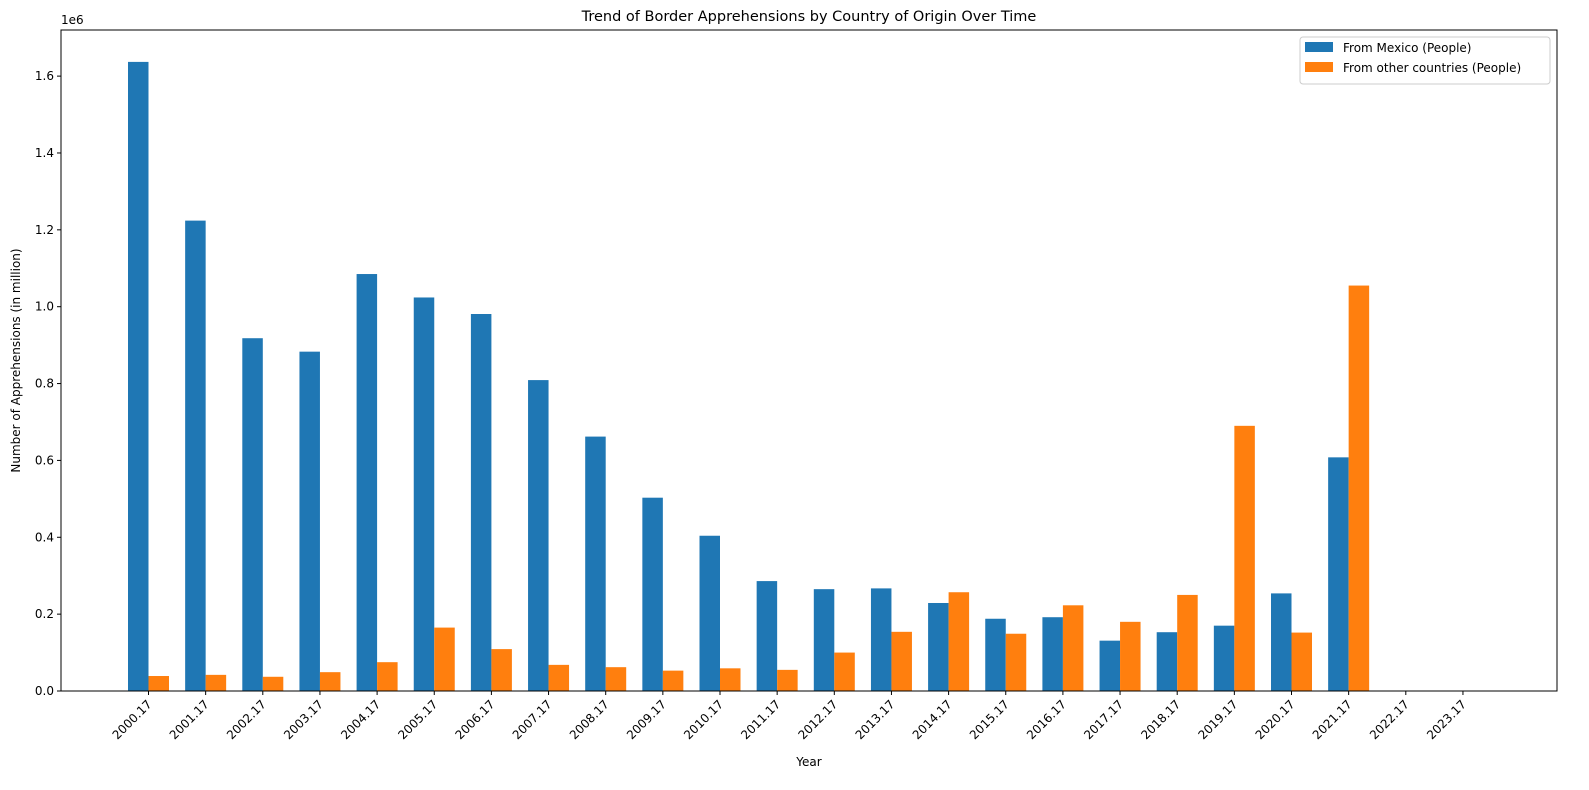 This screenshot has width=1589, height=790. I want to click on x-tick-label: 2009.17, so click(646, 719).